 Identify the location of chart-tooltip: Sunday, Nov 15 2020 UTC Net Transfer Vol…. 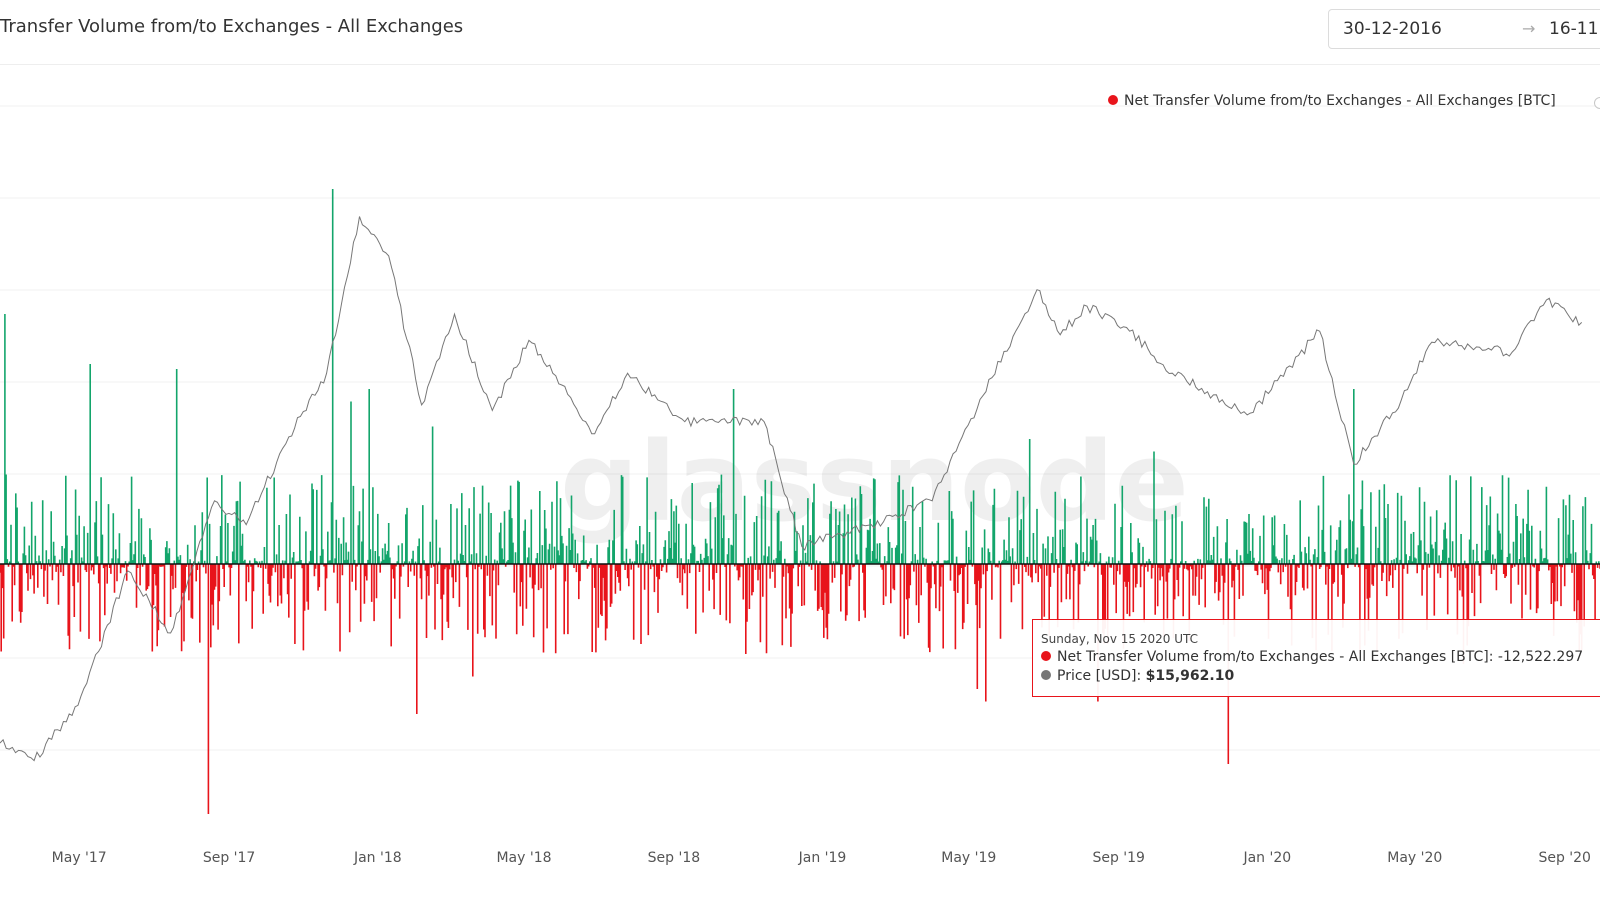
(1316, 658).